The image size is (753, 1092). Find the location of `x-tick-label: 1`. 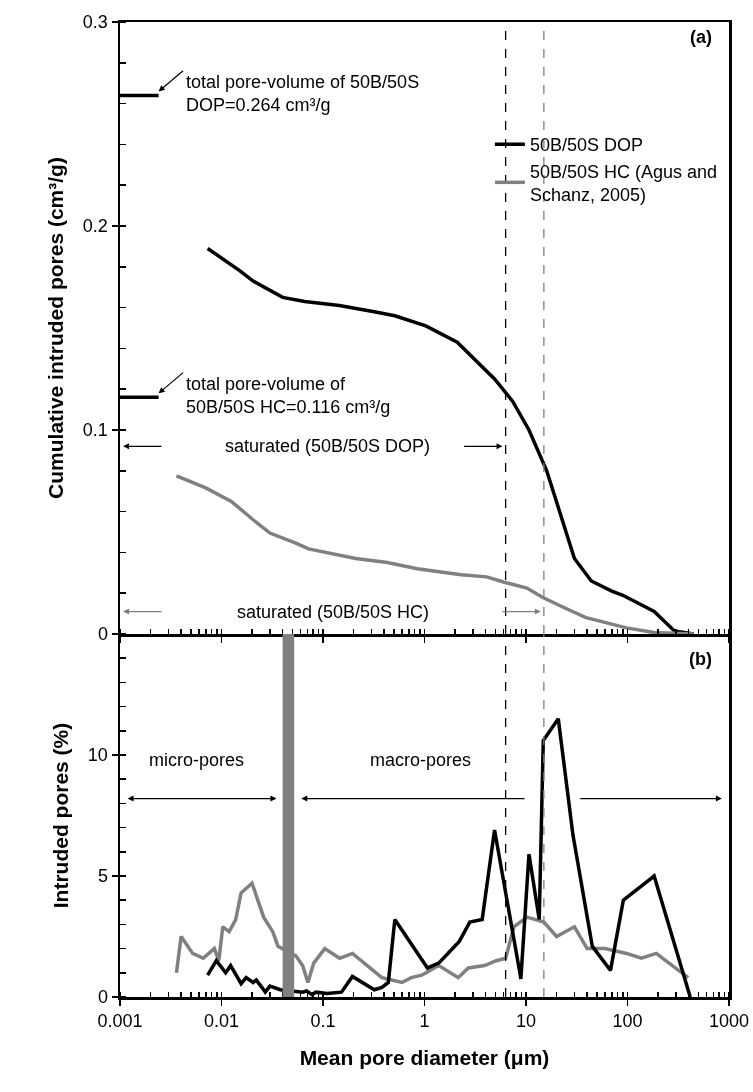

x-tick-label: 1 is located at coordinates (424, 1021).